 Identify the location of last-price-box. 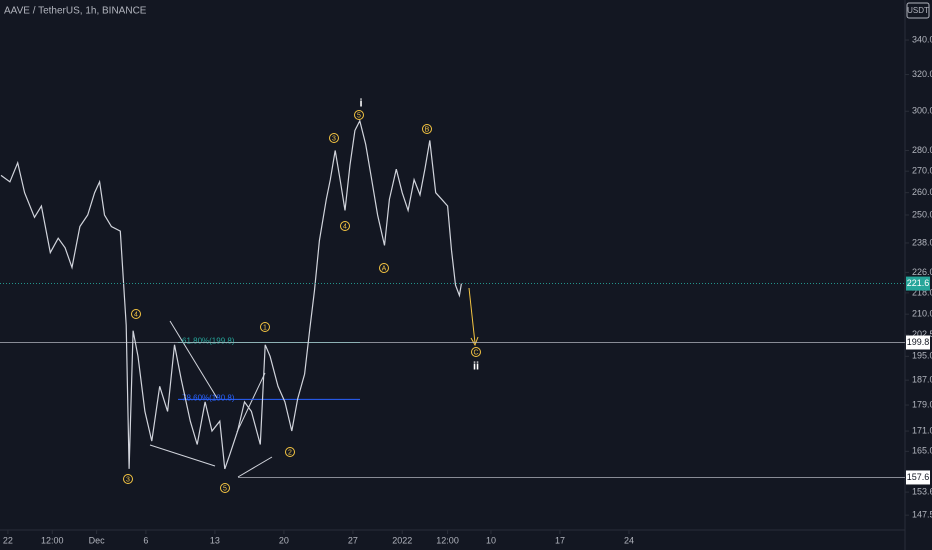
(918, 283).